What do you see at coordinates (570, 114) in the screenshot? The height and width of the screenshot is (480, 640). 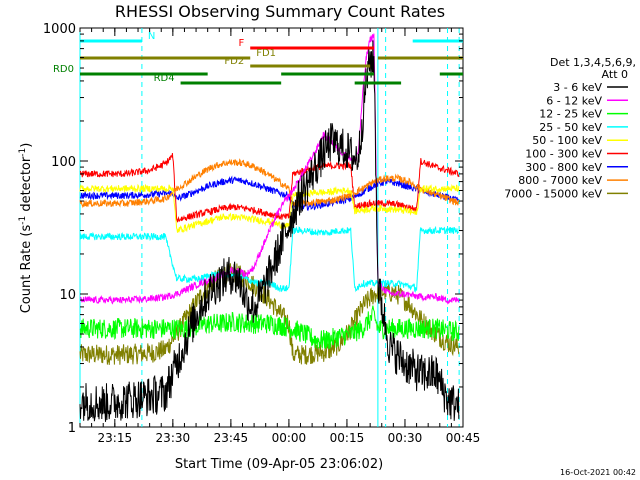 I see `legend-label-12-25-kev: 12 - 25 keV` at bounding box center [570, 114].